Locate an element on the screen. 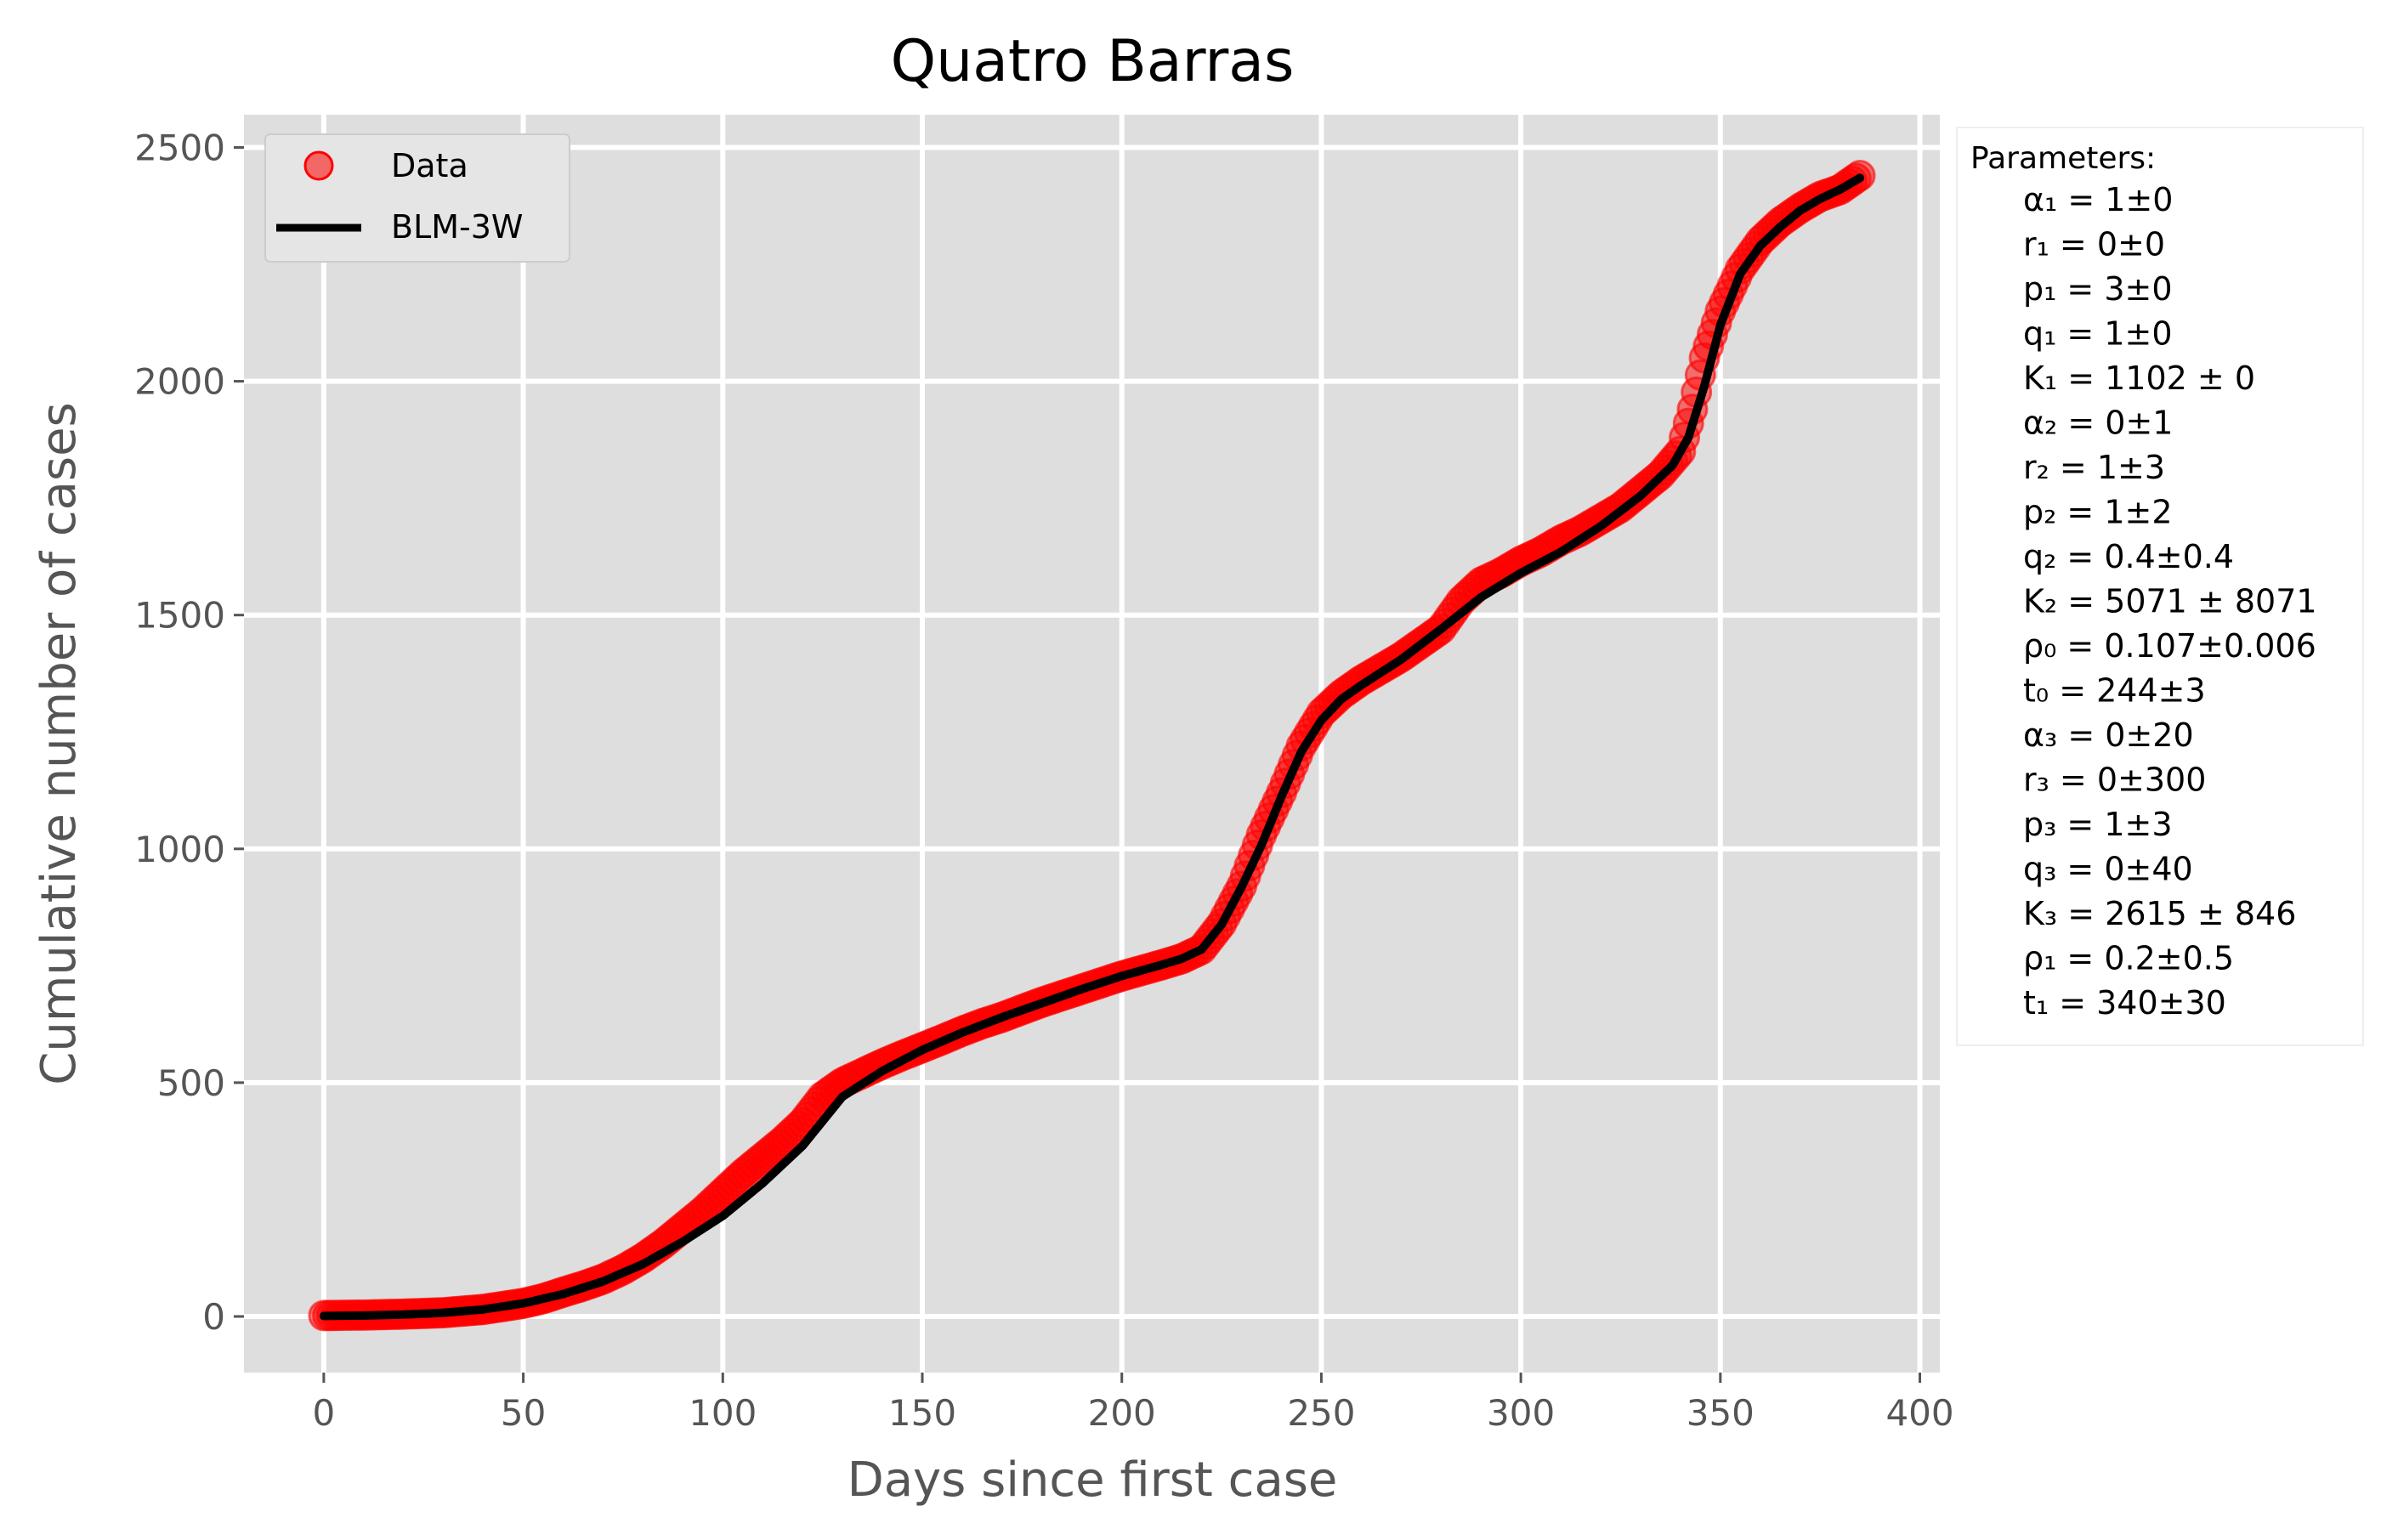 The image size is (2381, 1540). x-tick-label-8: 400 is located at coordinates (1919, 1413).